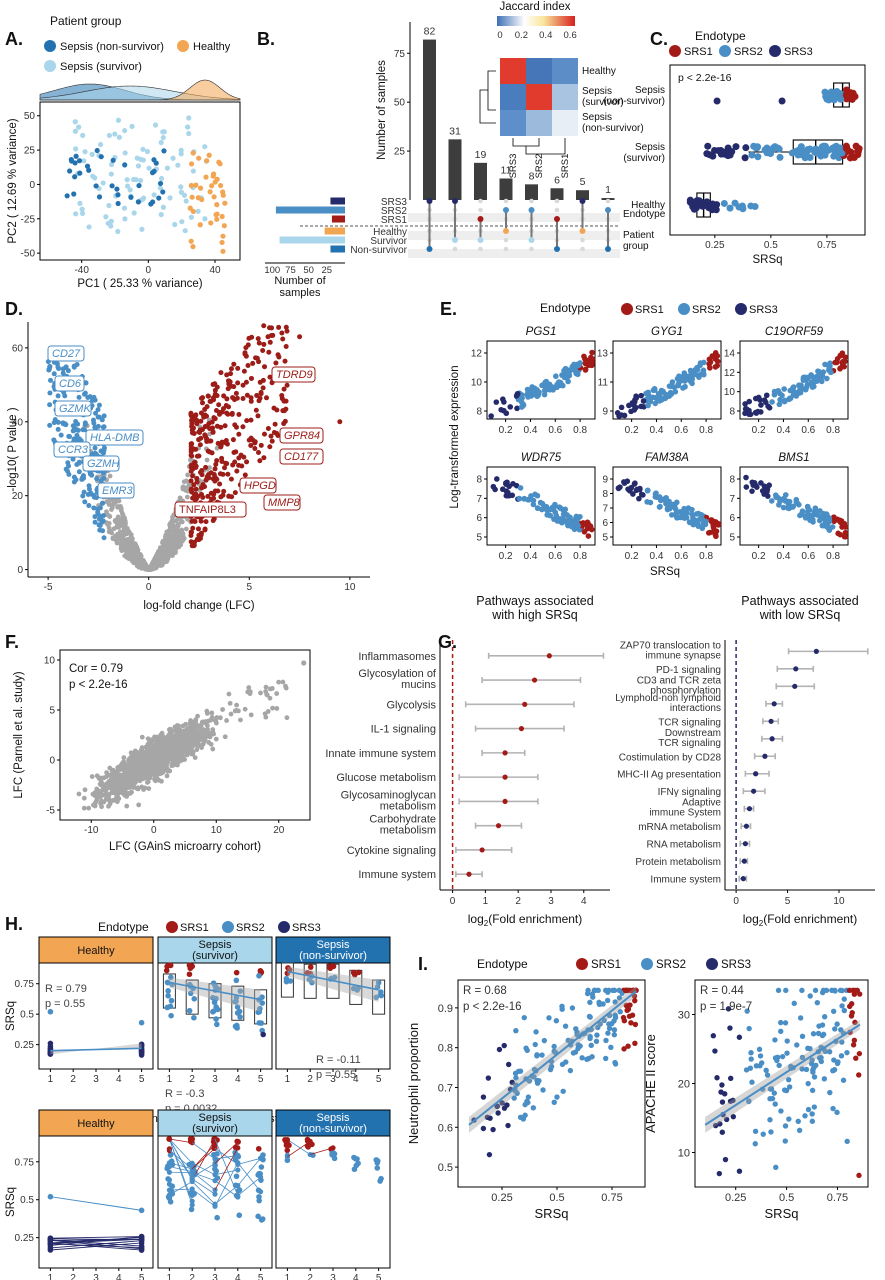  Describe the element at coordinates (215, 950) in the screenshot. I see `facet-title: Sepsis (survivor)` at that location.